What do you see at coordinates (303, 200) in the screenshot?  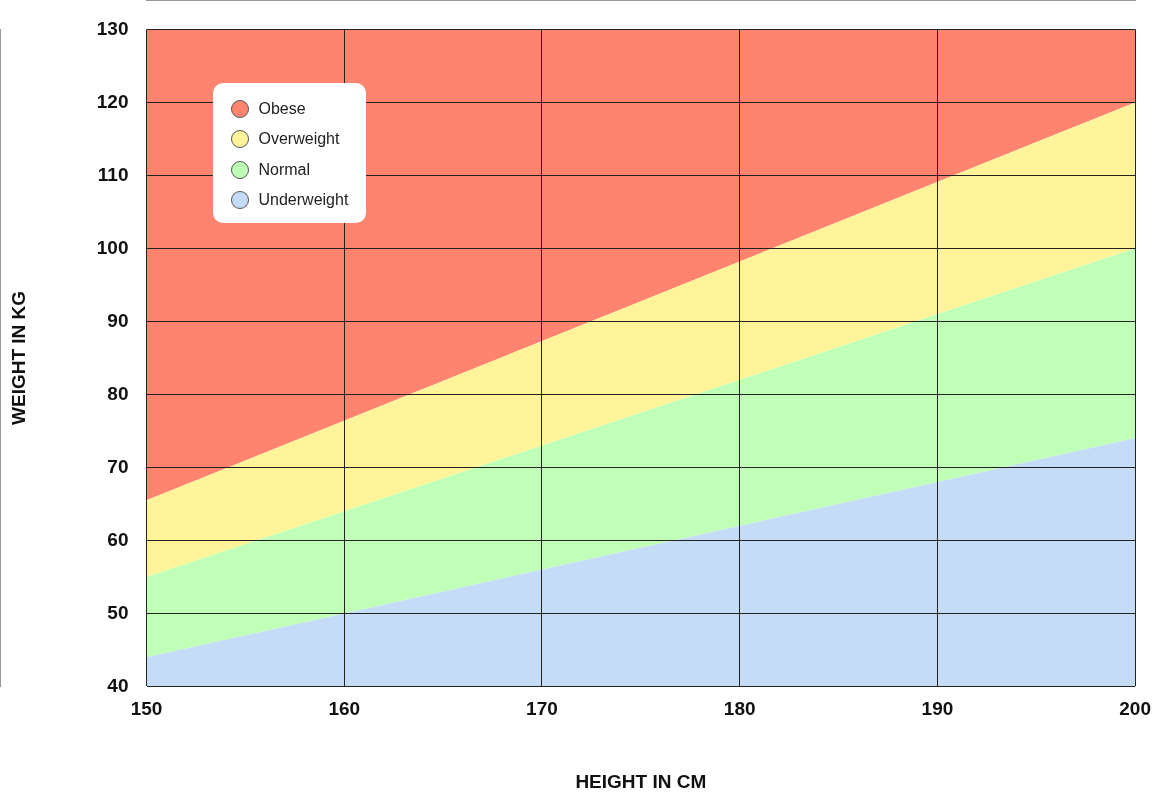 I see `legend-label: Underweight` at bounding box center [303, 200].